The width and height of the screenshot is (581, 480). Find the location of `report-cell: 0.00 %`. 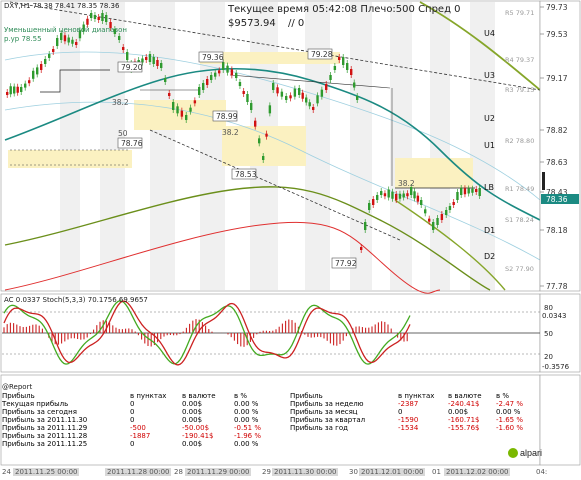

report-cell: 0.00 % is located at coordinates (246, 404).